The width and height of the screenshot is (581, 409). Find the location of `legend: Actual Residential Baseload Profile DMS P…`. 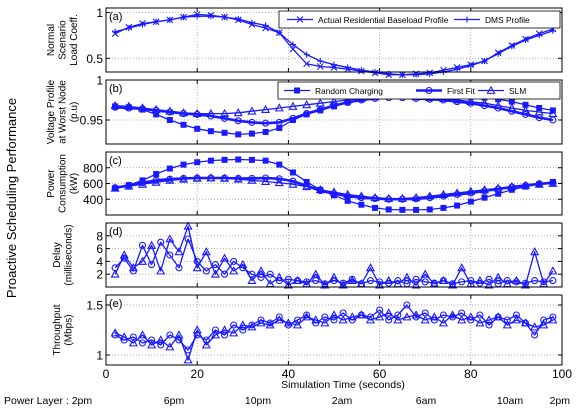

legend: Actual Residential Baseload Profile DMS P… is located at coordinates (419, 19).